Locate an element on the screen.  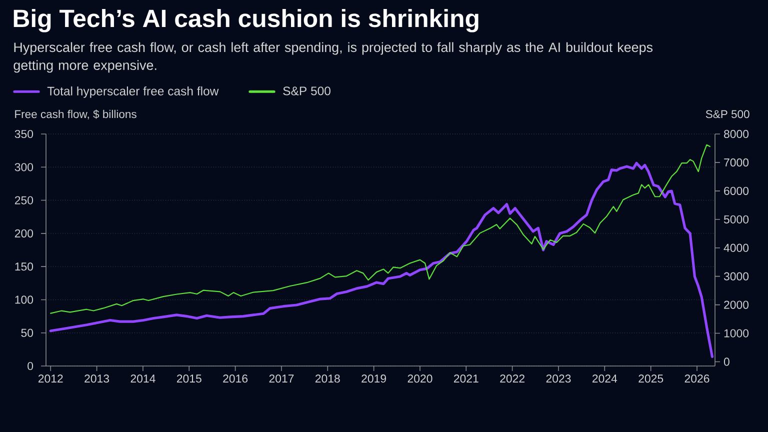
y2-tick-label: 6000 is located at coordinates (736, 190).